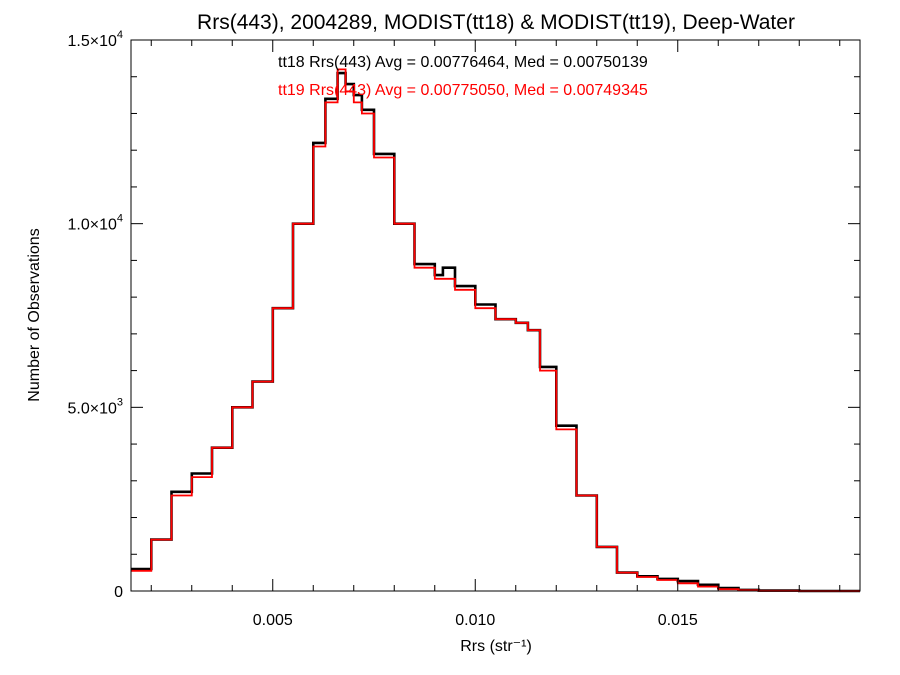  I want to click on y-tick-label: 1.0×10⁴, so click(95, 223).